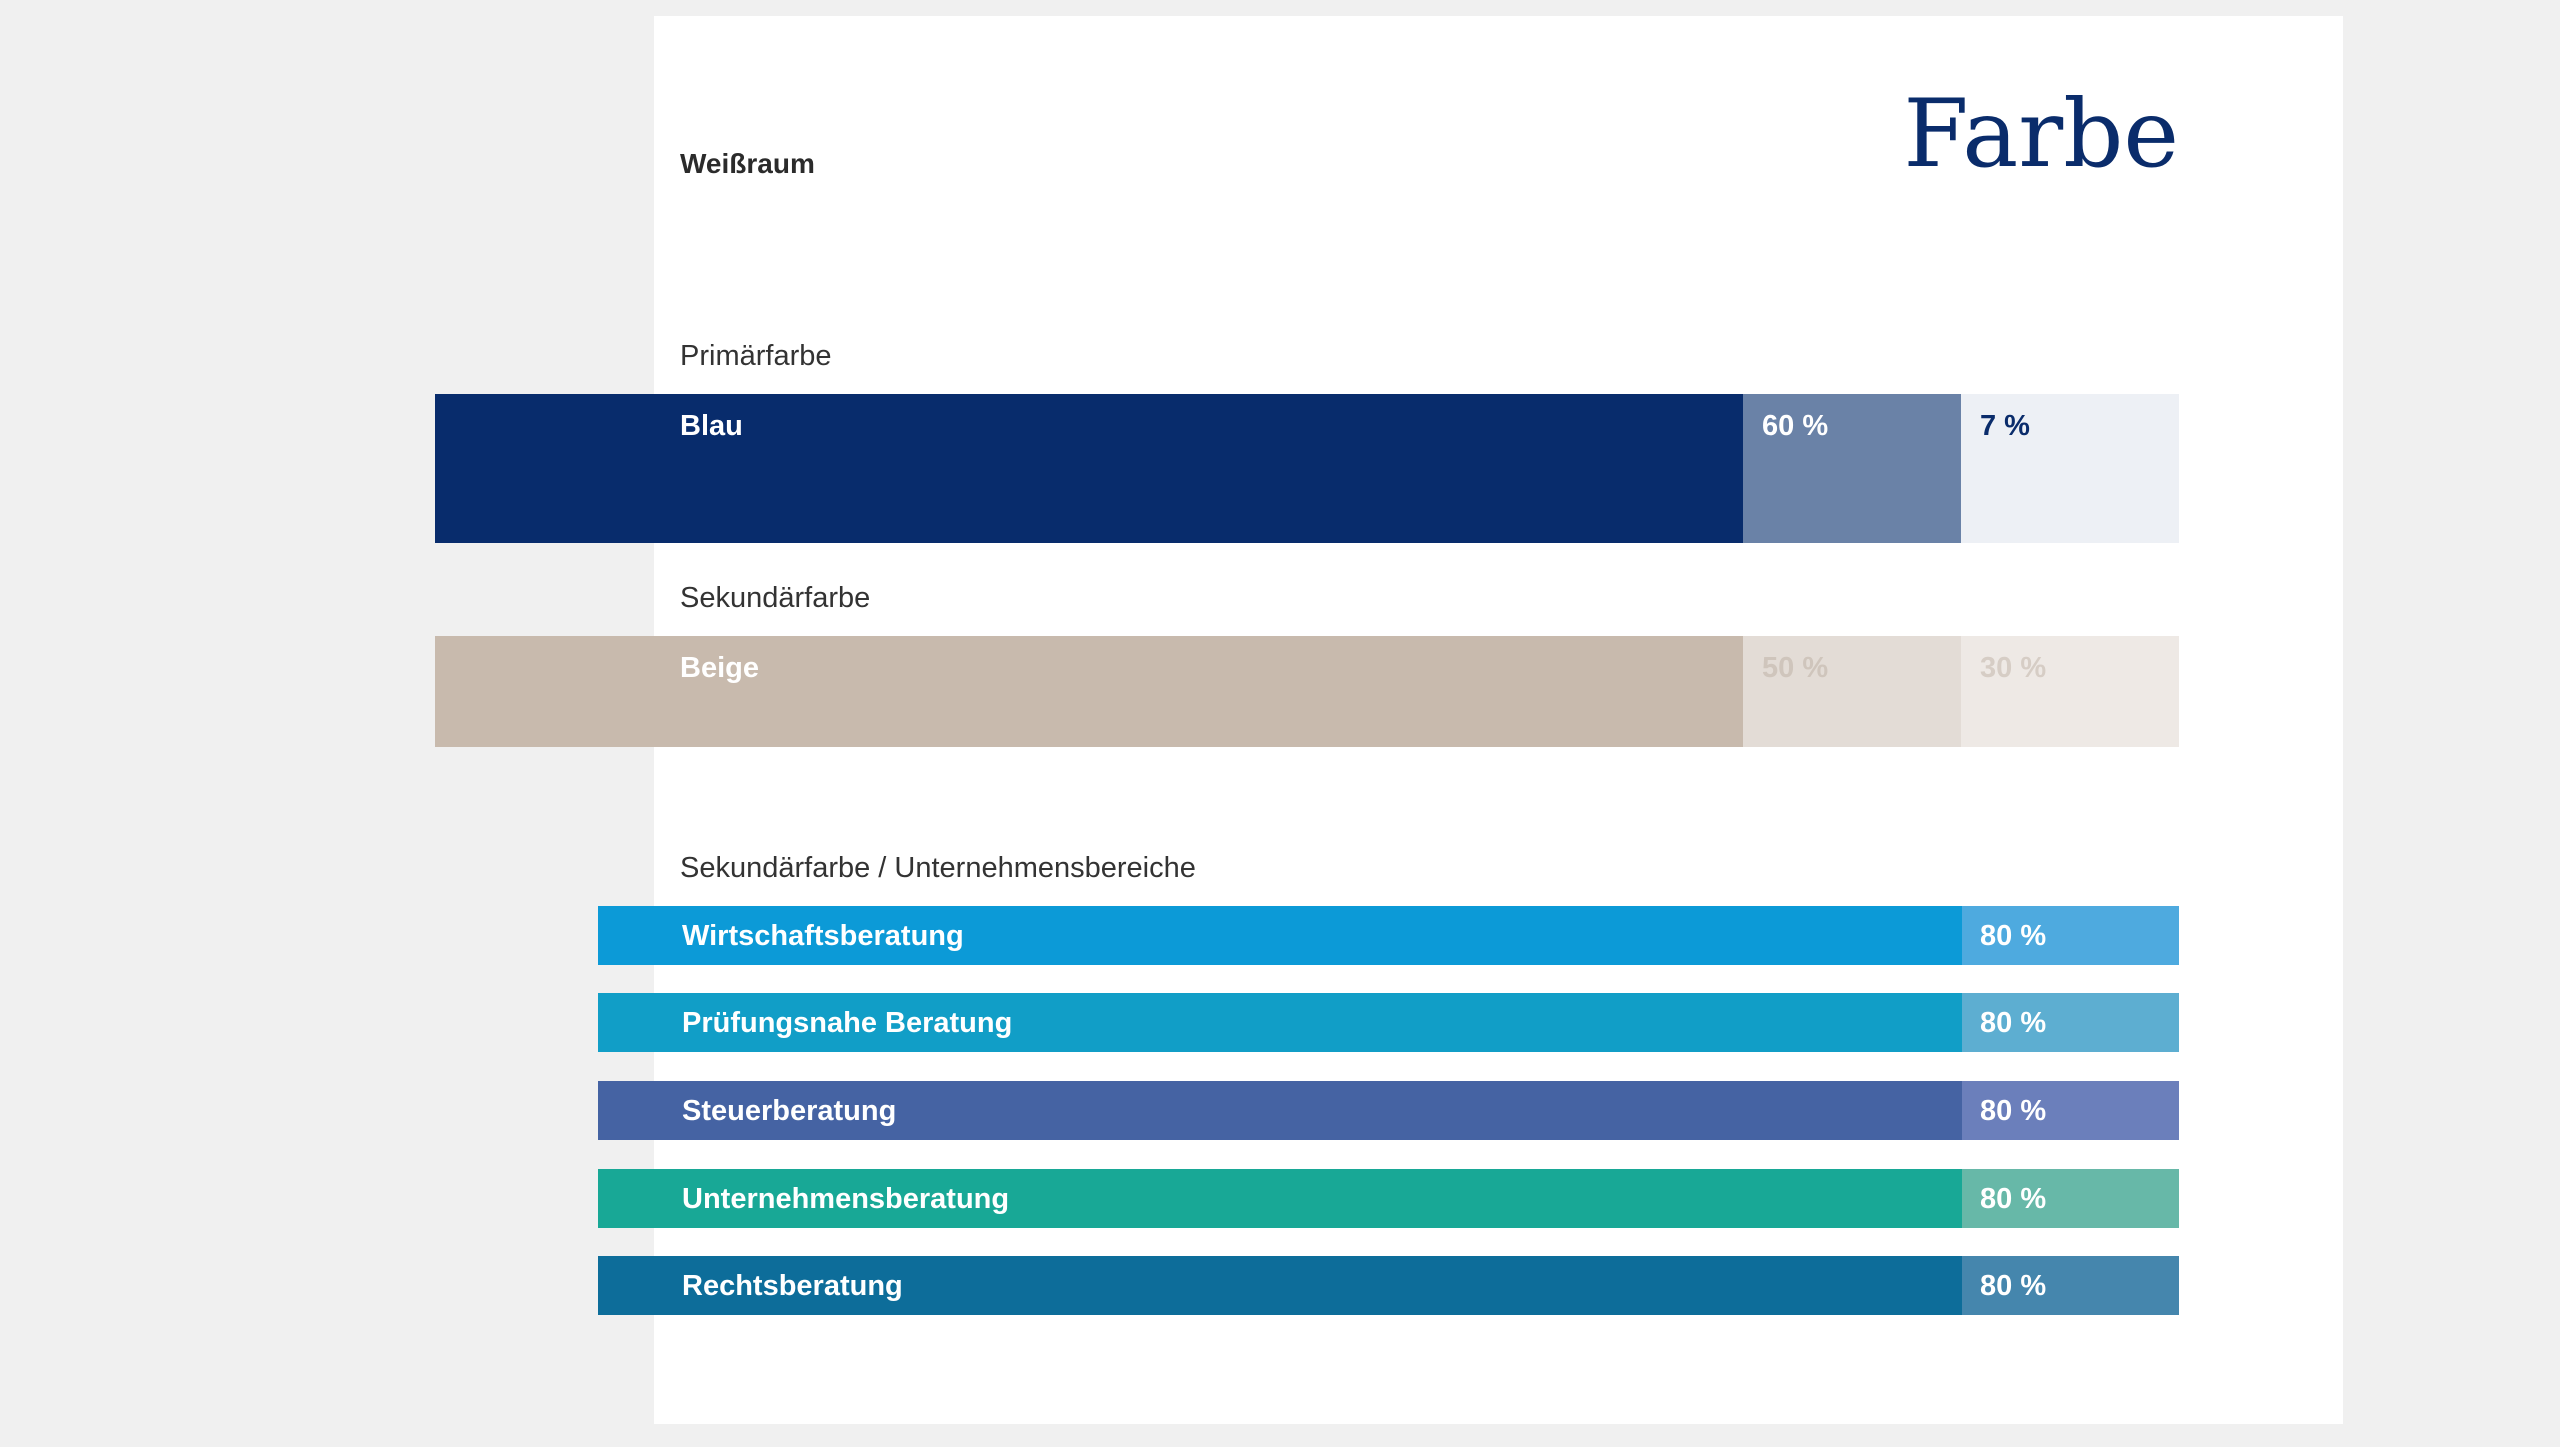 The image size is (2560, 1447). I want to click on page-title: Farbe, so click(2041, 134).